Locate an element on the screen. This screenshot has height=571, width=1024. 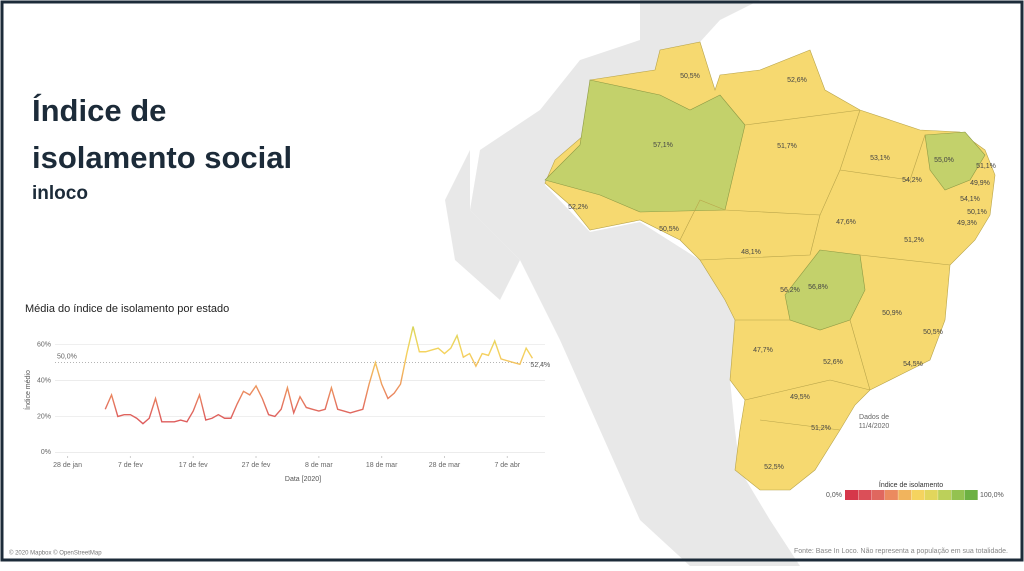
reference-label: 50,0% is located at coordinates (67, 356).